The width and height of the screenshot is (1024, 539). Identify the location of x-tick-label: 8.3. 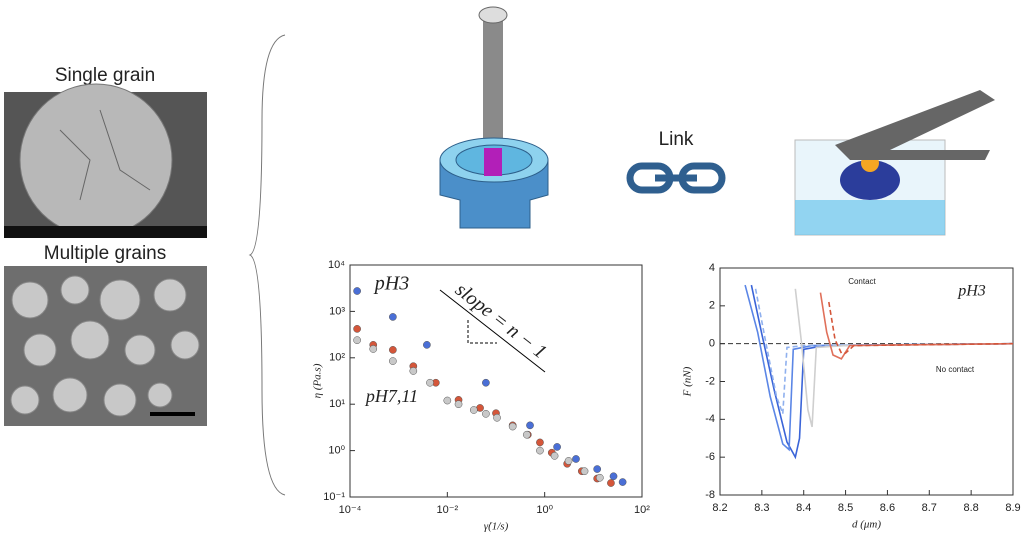
(761, 508).